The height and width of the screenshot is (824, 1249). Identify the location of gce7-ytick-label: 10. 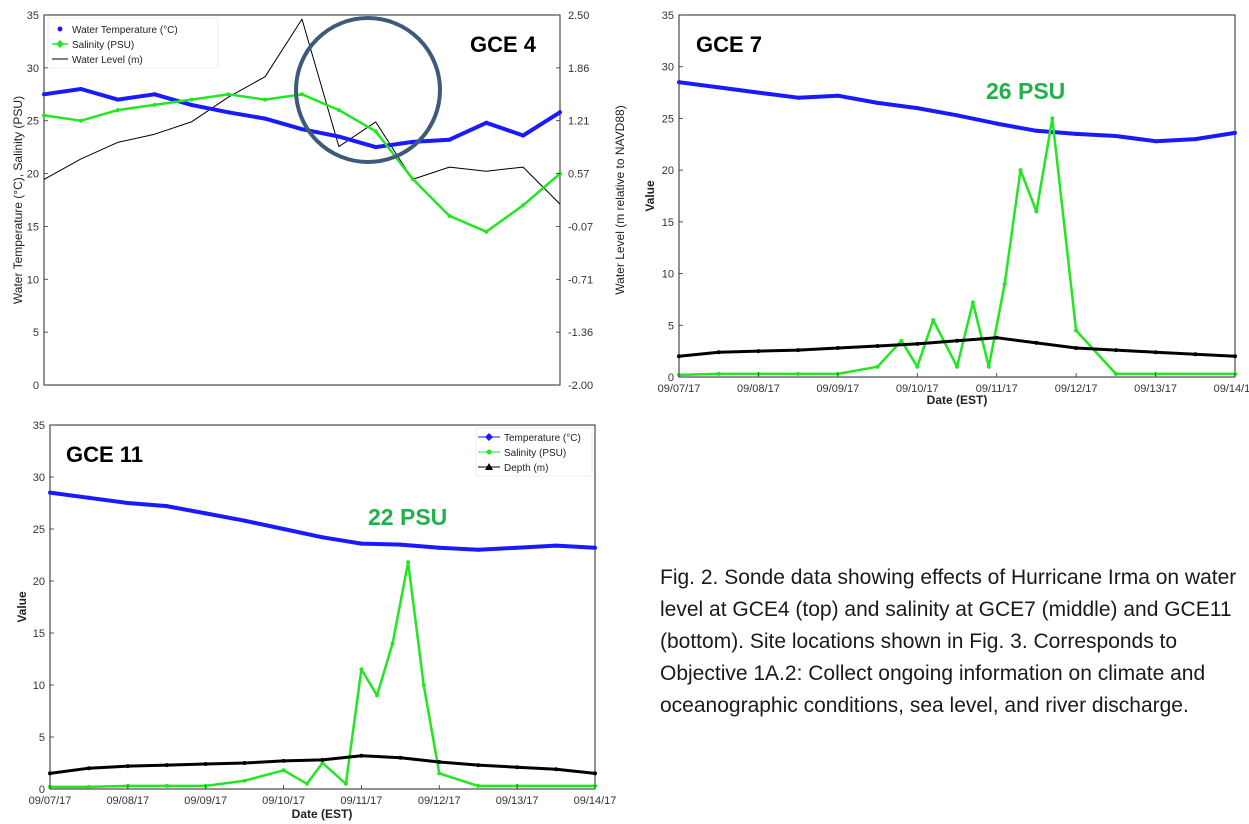
(668, 275).